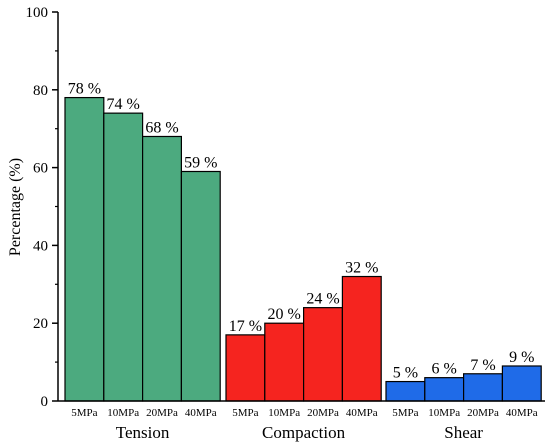 This screenshot has height=443, width=550. What do you see at coordinates (245, 368) in the screenshot?
I see `bar-compaction-5mpa` at bounding box center [245, 368].